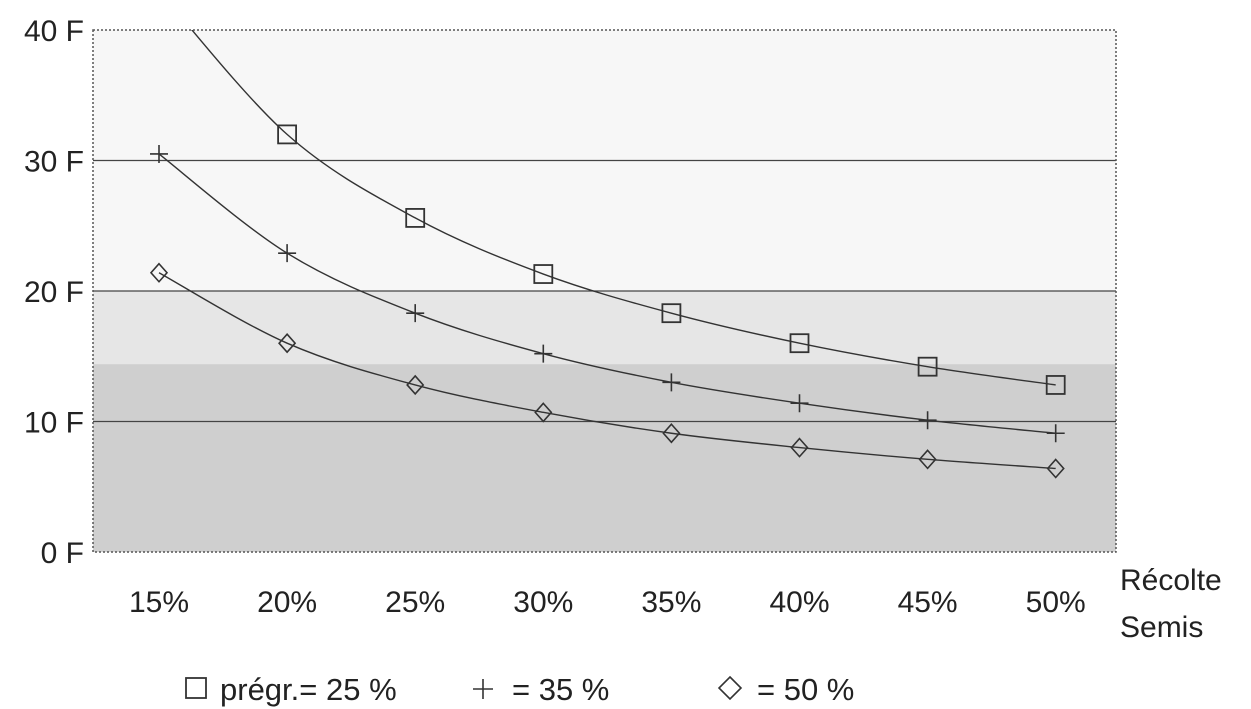 This screenshot has height=709, width=1251. Describe the element at coordinates (730, 688) in the screenshot. I see `legend-diamond-icon` at that location.